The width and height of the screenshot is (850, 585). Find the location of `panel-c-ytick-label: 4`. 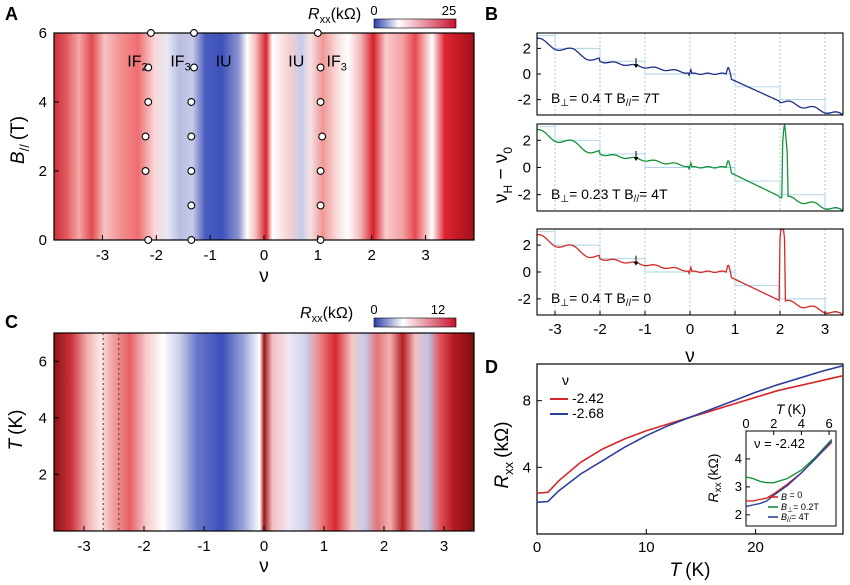

panel-c-ytick-label: 4 is located at coordinates (43, 418).